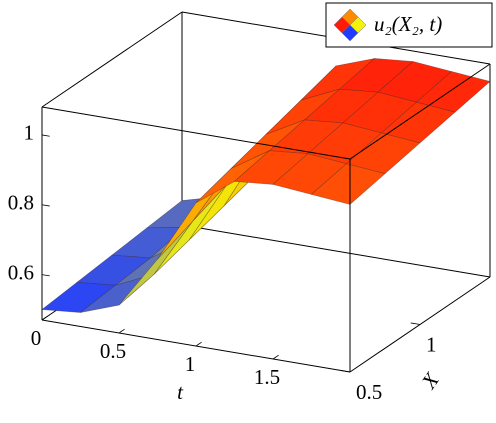  I want to click on legend-box, so click(409, 25).